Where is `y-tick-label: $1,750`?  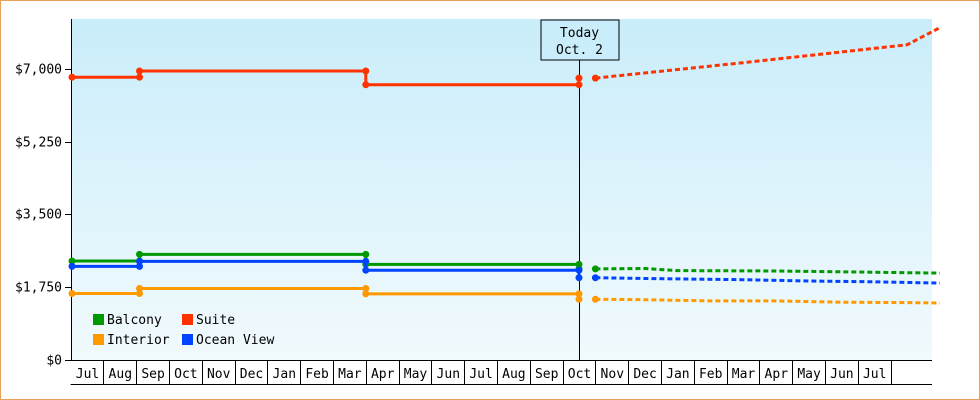 y-tick-label: $1,750 is located at coordinates (38, 288).